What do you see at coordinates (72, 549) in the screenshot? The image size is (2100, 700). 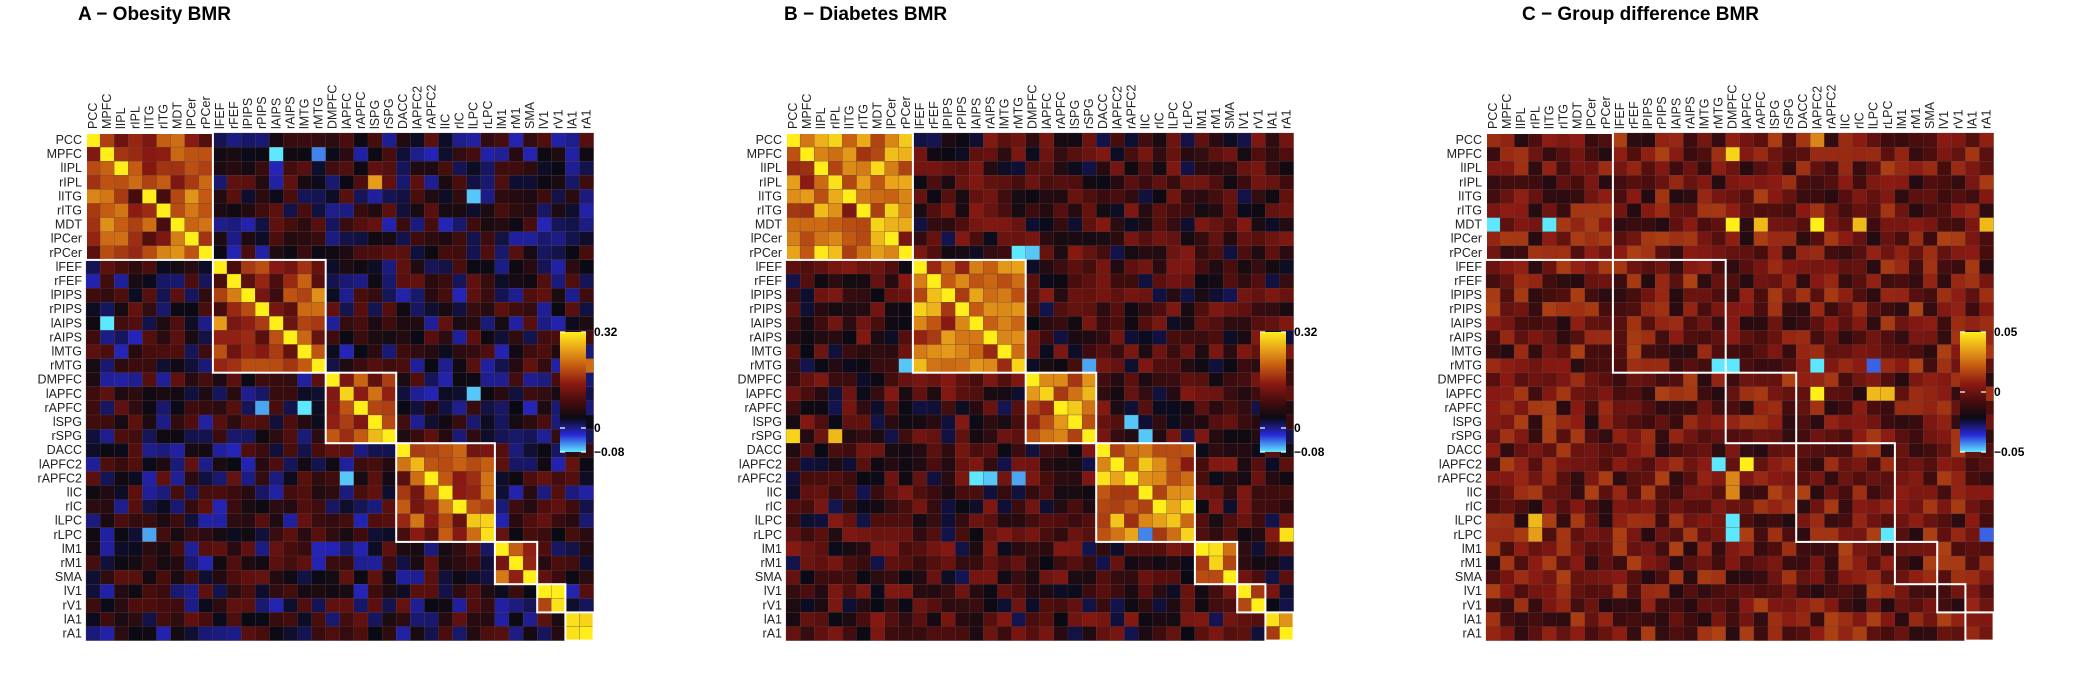 I see `row-label: lM1` at bounding box center [72, 549].